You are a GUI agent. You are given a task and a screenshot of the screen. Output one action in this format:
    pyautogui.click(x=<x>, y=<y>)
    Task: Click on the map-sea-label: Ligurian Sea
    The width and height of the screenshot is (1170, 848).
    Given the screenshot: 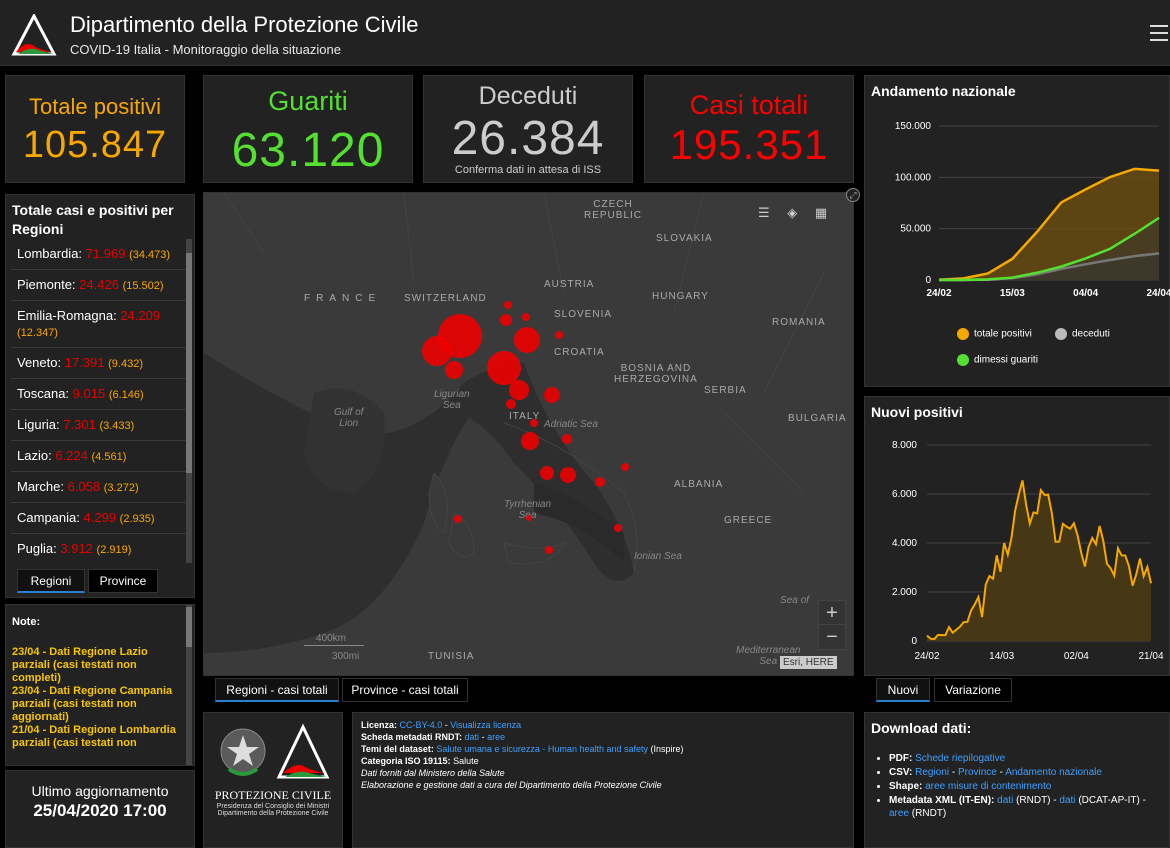 What is the action you would take?
    pyautogui.click(x=452, y=400)
    